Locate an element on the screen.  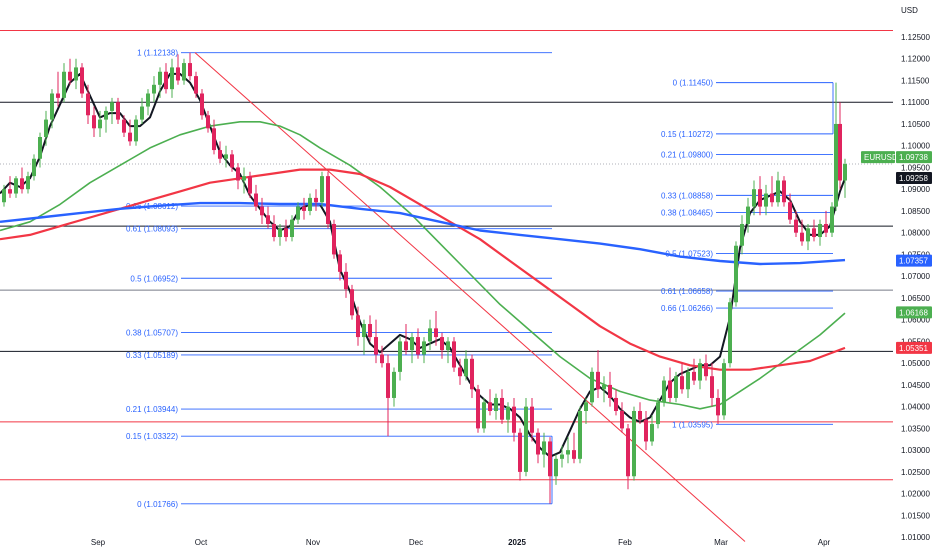
price-tick-22: 1.01500 is located at coordinates (915, 515).